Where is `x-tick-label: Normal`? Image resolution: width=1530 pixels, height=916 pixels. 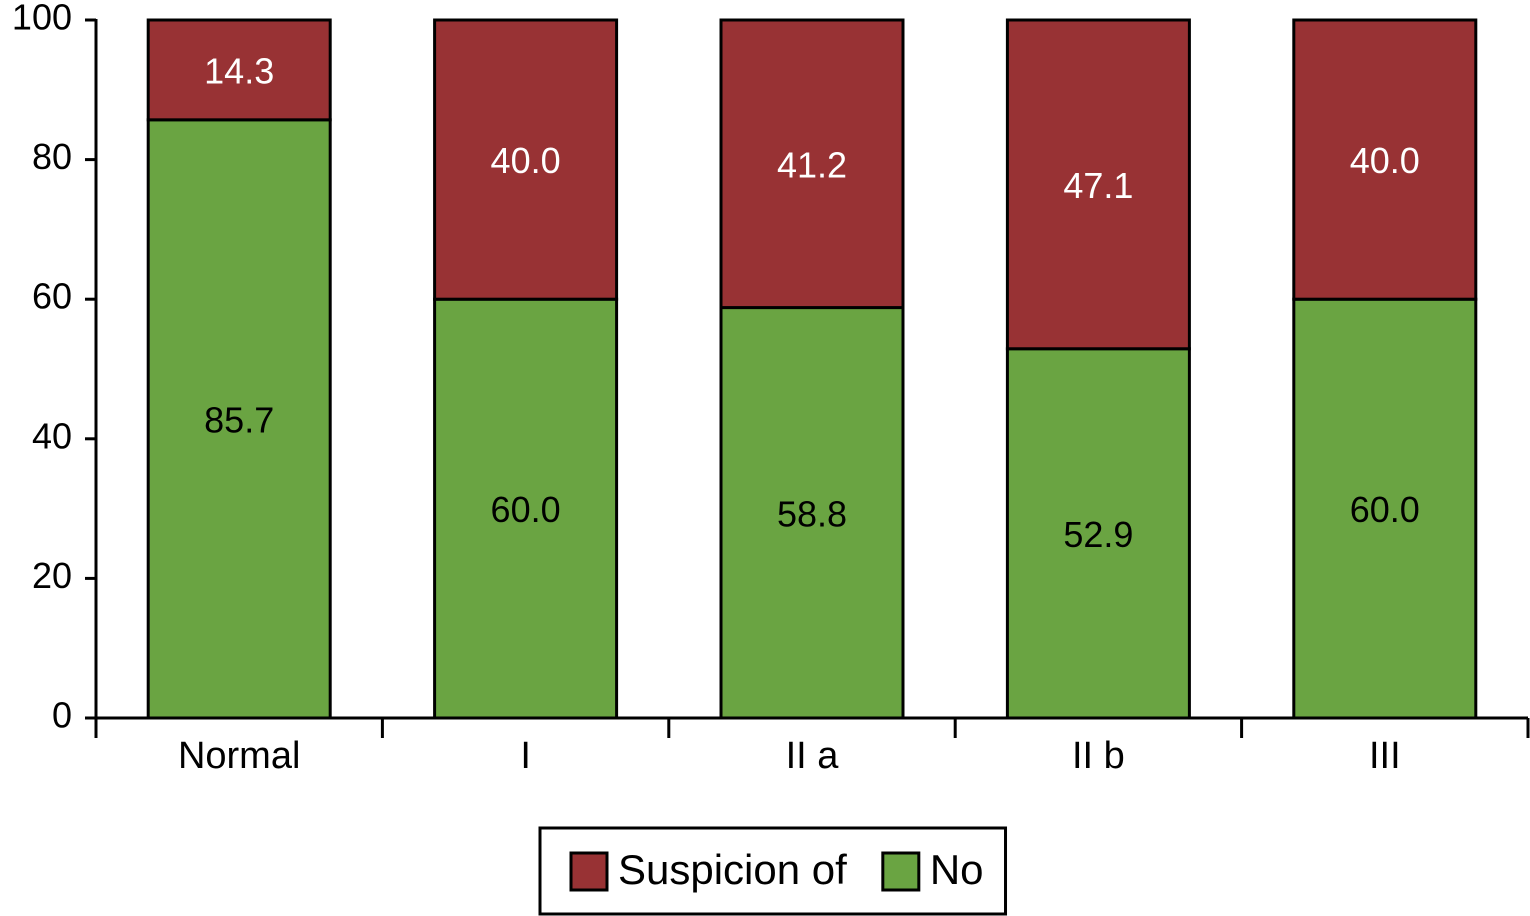
x-tick-label: Normal is located at coordinates (239, 756).